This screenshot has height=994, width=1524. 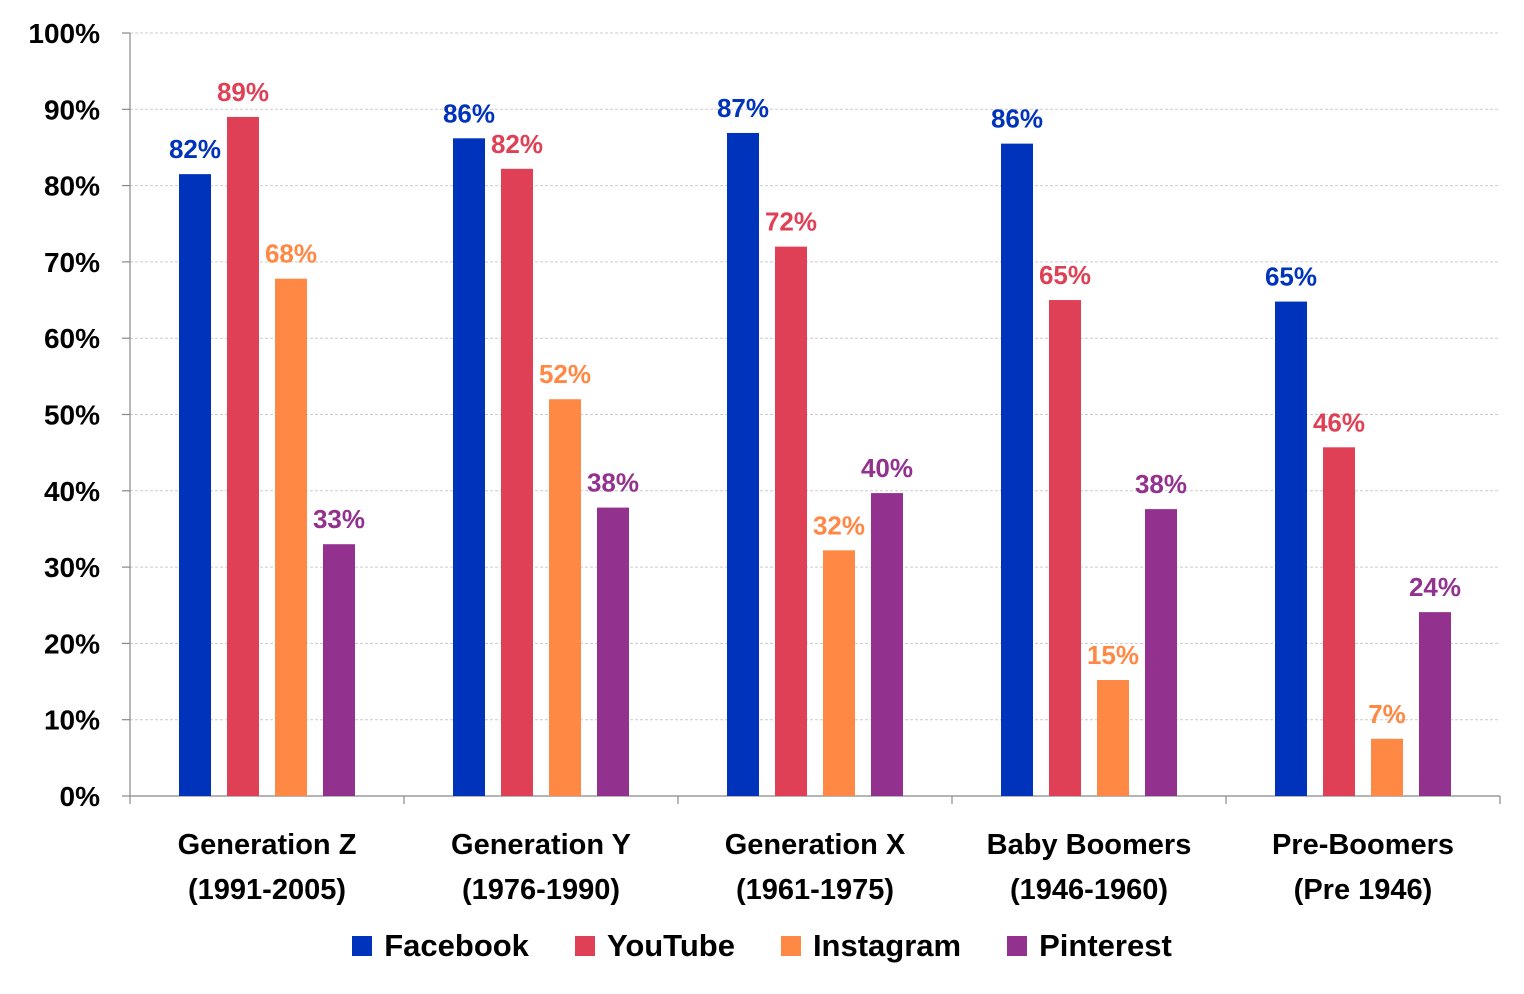 What do you see at coordinates (1435, 587) in the screenshot?
I see `data-label-pinterest: 24%` at bounding box center [1435, 587].